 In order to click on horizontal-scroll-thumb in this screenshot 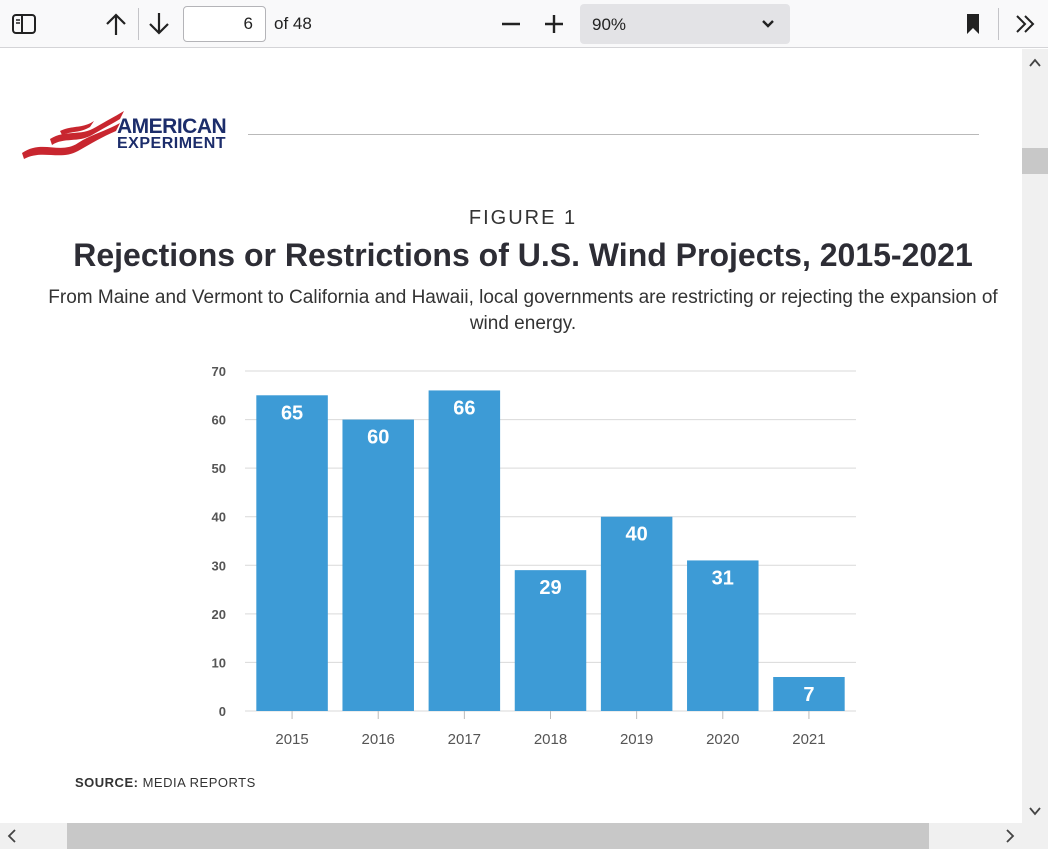, I will do `click(498, 836)`.